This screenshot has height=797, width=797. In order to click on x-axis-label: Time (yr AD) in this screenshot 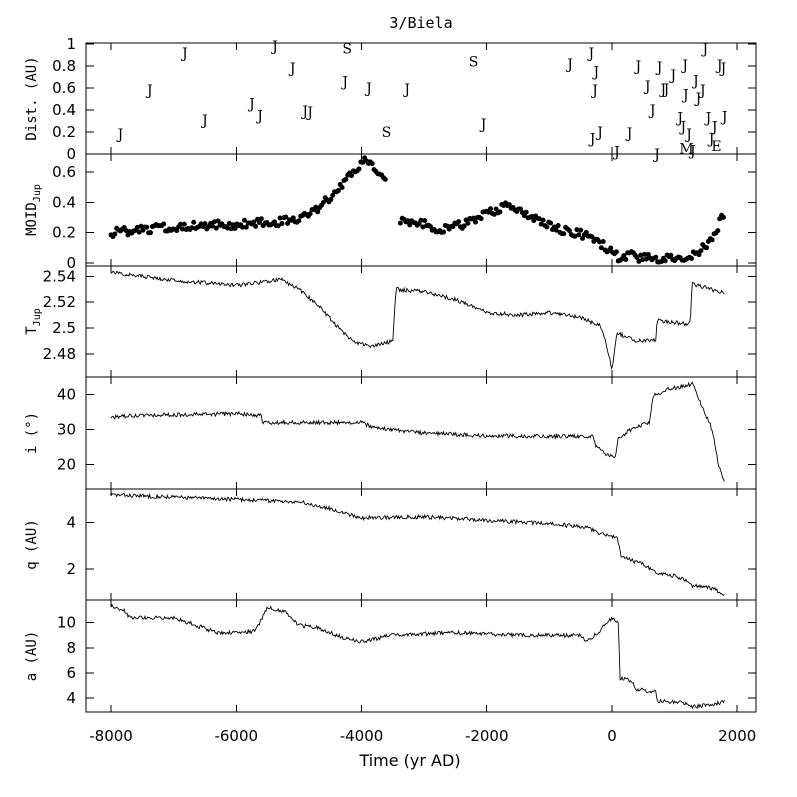, I will do `click(409, 760)`.